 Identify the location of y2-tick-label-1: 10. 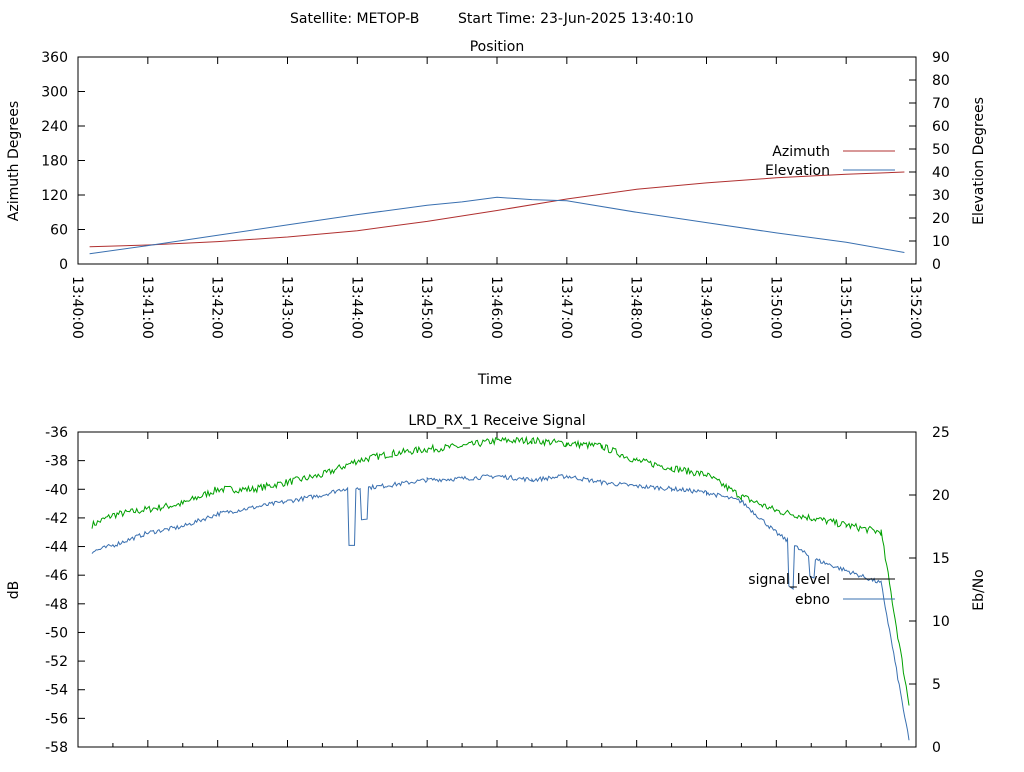
(941, 242).